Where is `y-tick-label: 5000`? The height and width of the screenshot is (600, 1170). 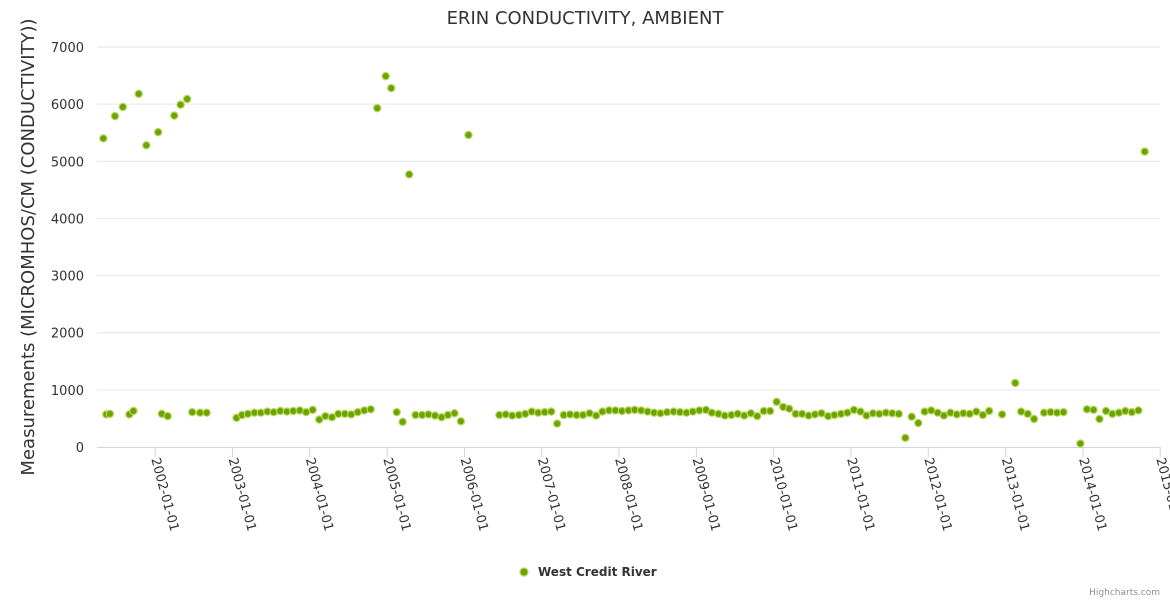
y-tick-label: 5000 is located at coordinates (67, 162).